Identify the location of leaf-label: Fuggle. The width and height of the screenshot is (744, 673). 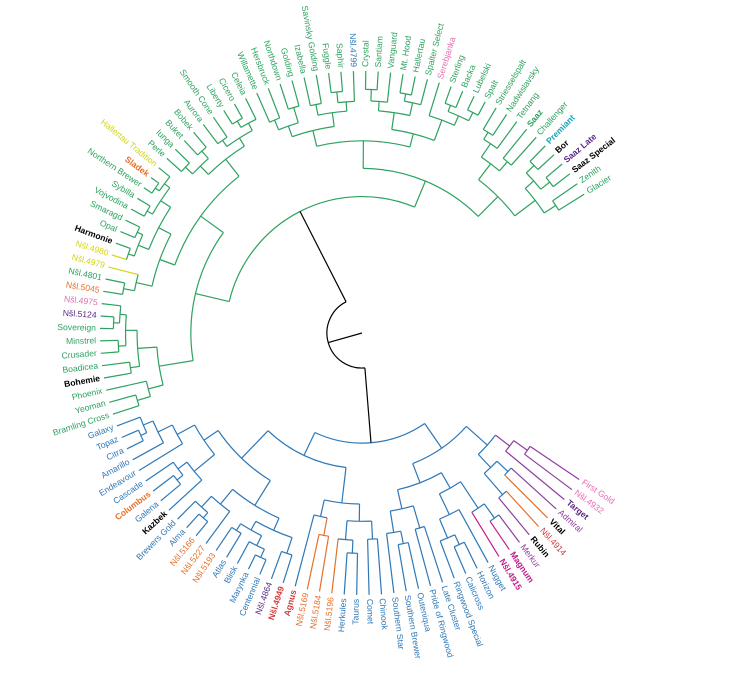
(326, 56).